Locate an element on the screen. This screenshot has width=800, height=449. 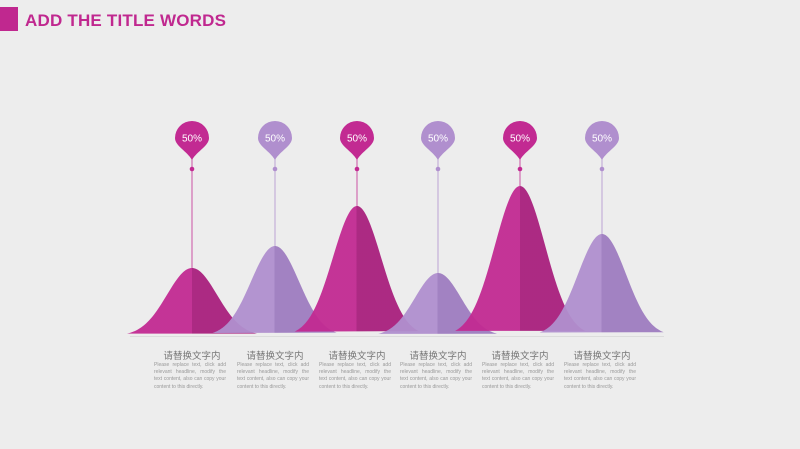
page-title: ADD THE TITLE WORDS is located at coordinates (126, 20).